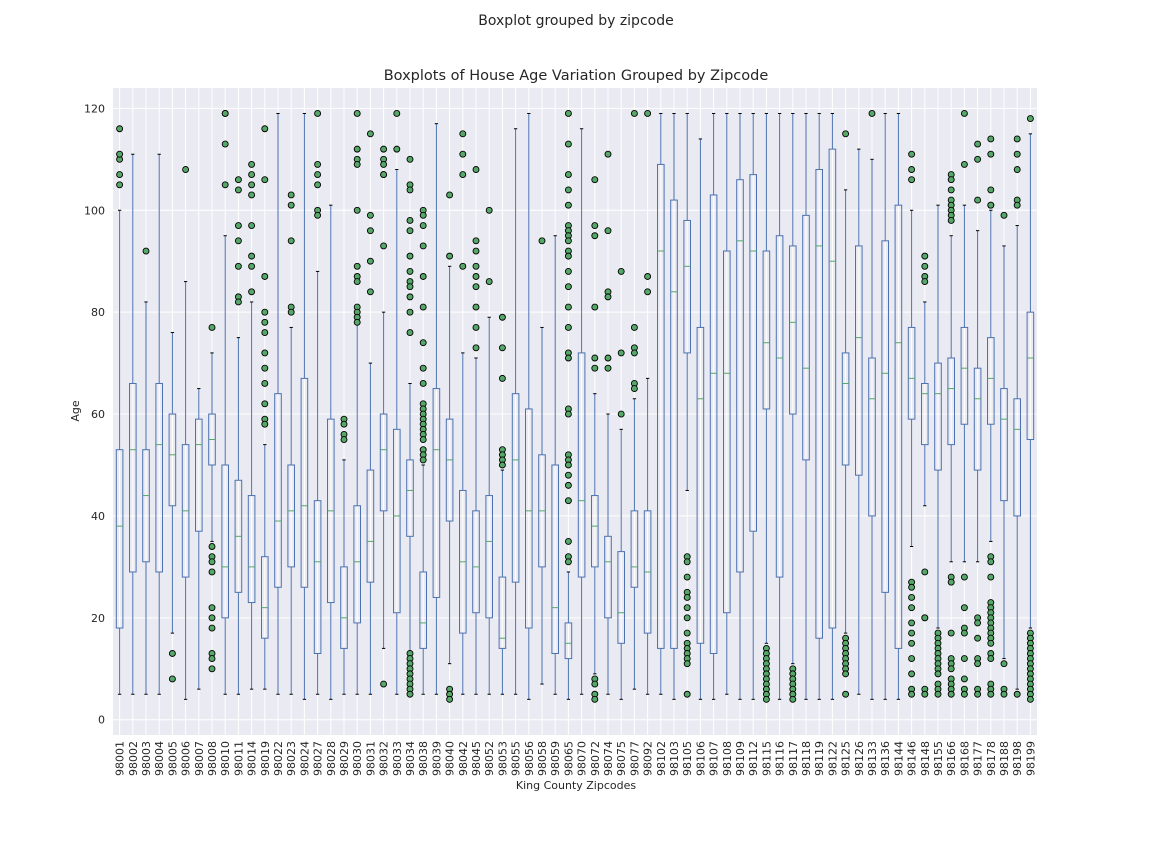 This screenshot has height=864, width=1152. Describe the element at coordinates (964, 758) in the screenshot. I see `x-tick-label: 98168` at that location.